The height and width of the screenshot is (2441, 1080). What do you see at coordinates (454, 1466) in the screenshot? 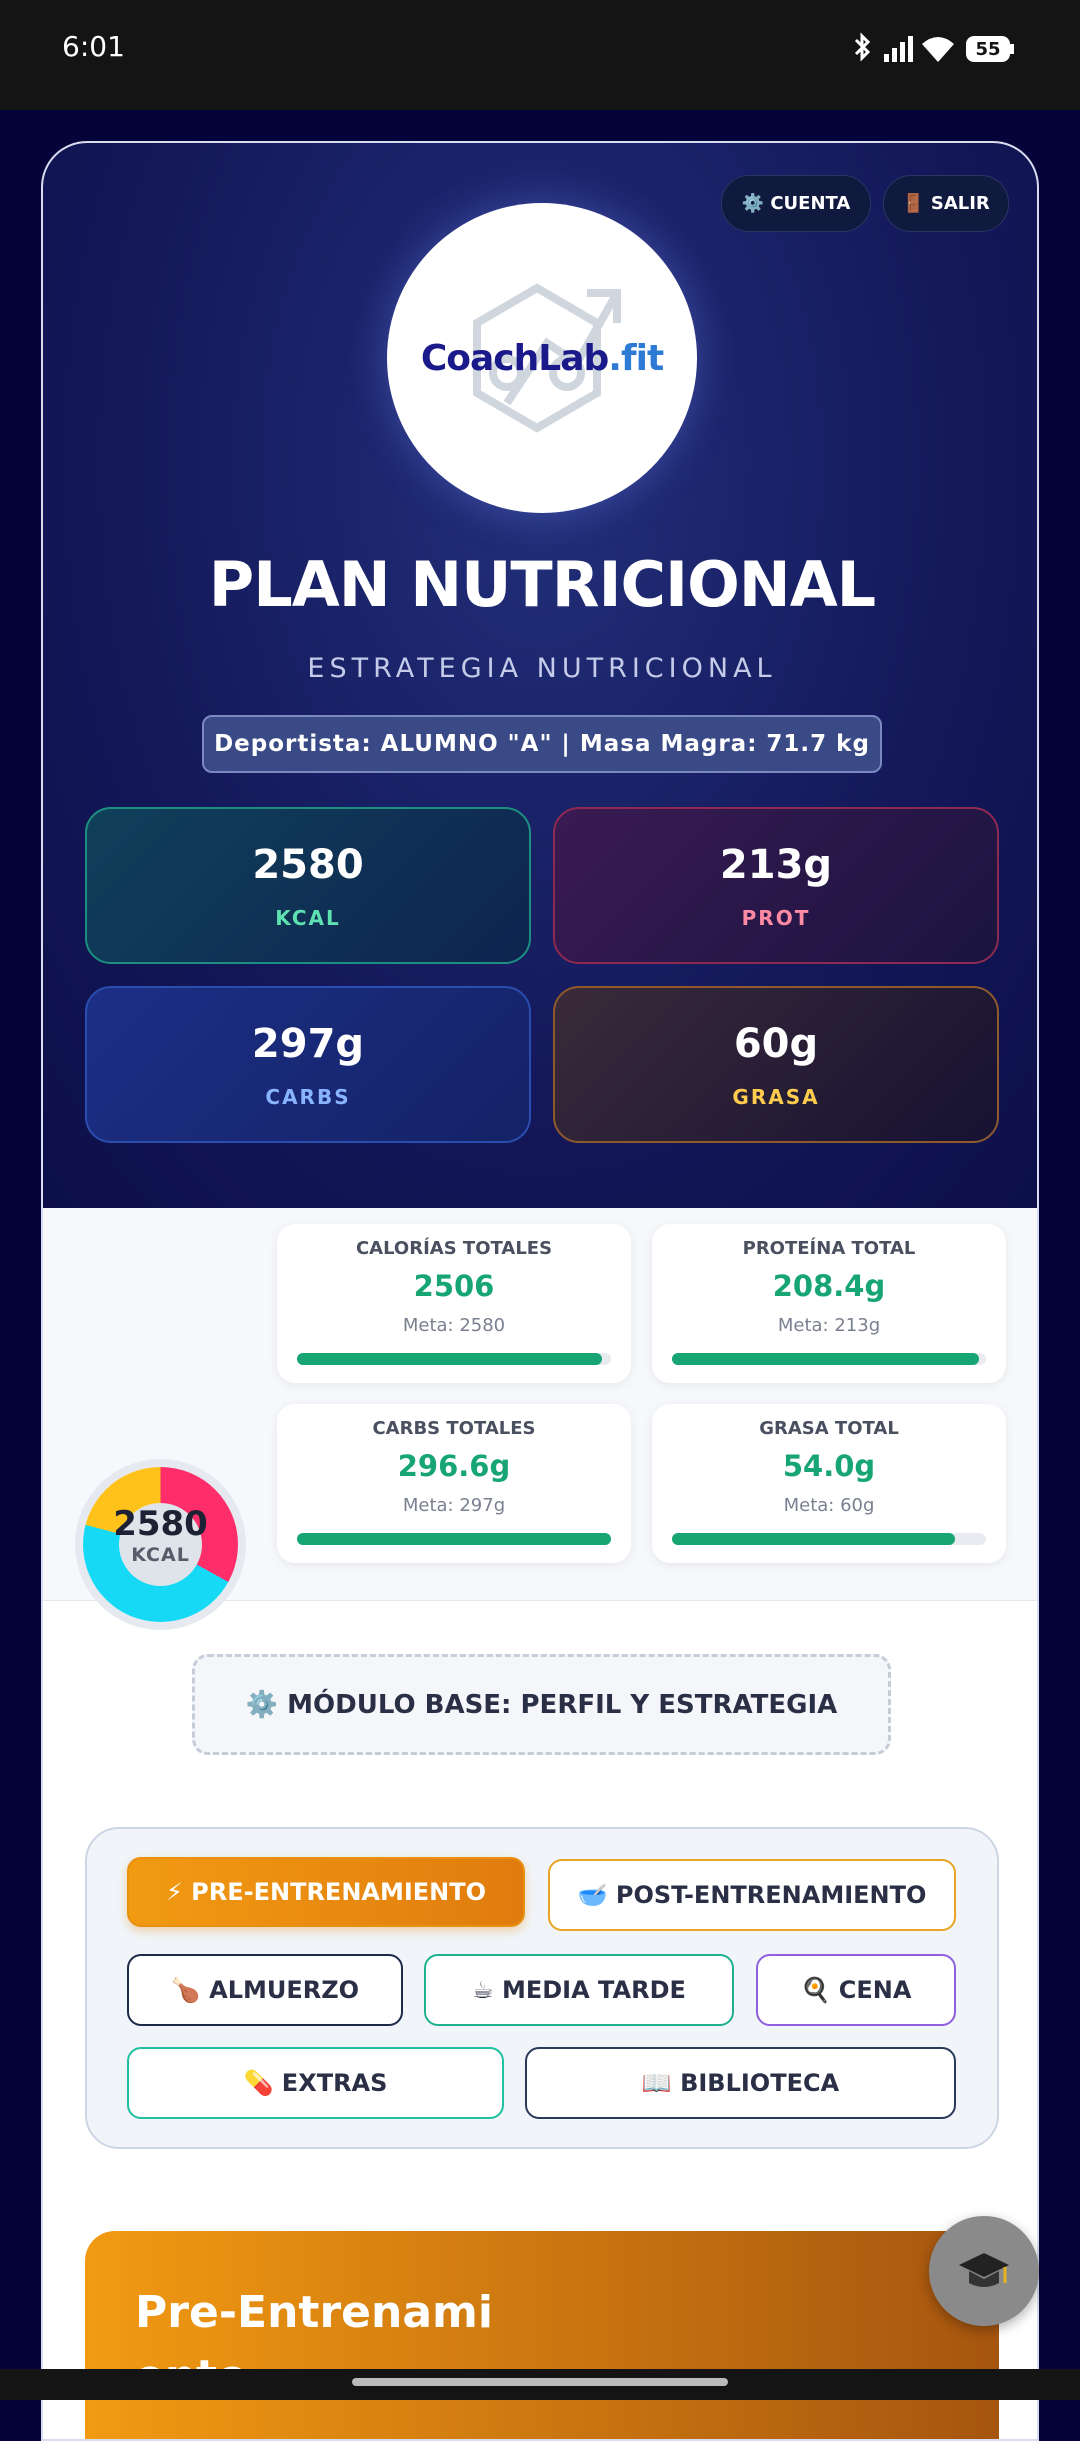
I see `card-value: 296.6g` at bounding box center [454, 1466].